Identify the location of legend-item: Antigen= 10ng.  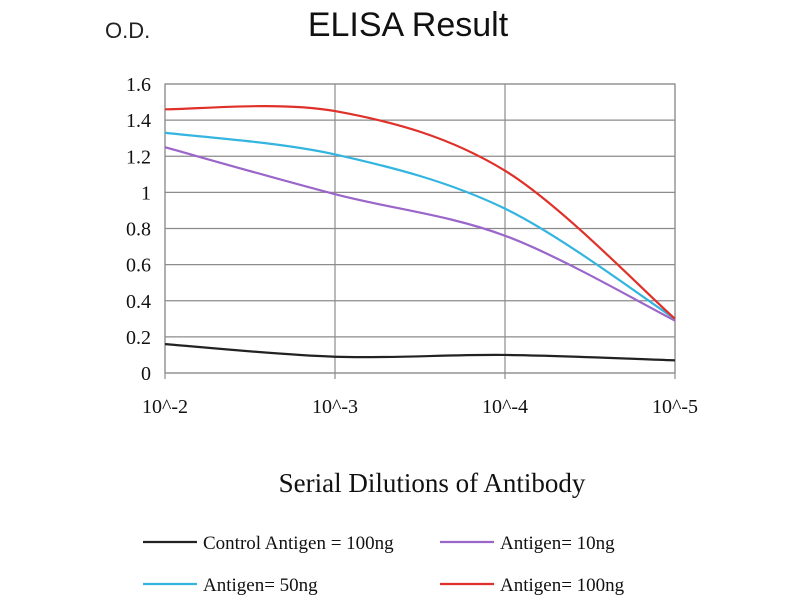
(527, 543).